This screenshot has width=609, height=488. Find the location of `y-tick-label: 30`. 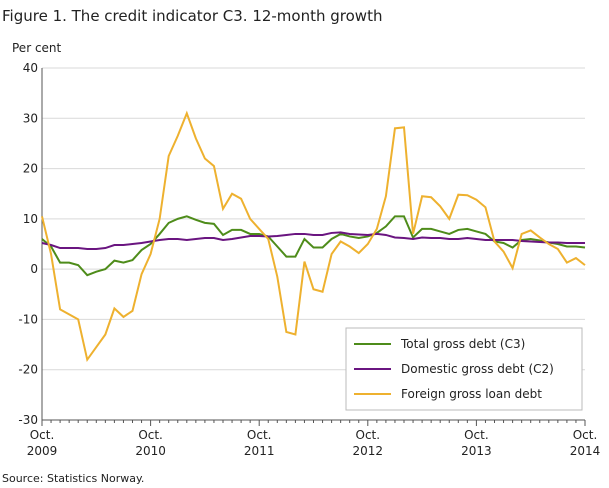

y-tick-label: 30 is located at coordinates (30, 118).